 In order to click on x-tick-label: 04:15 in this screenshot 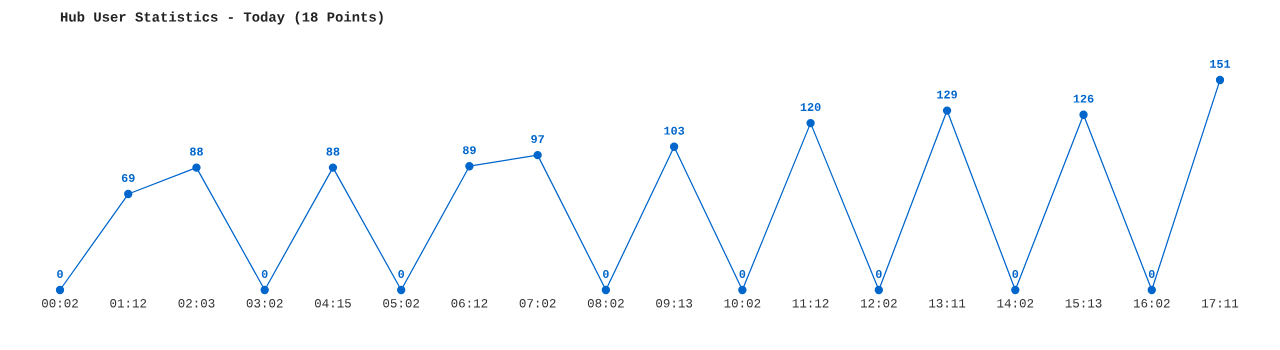, I will do `click(332, 303)`.